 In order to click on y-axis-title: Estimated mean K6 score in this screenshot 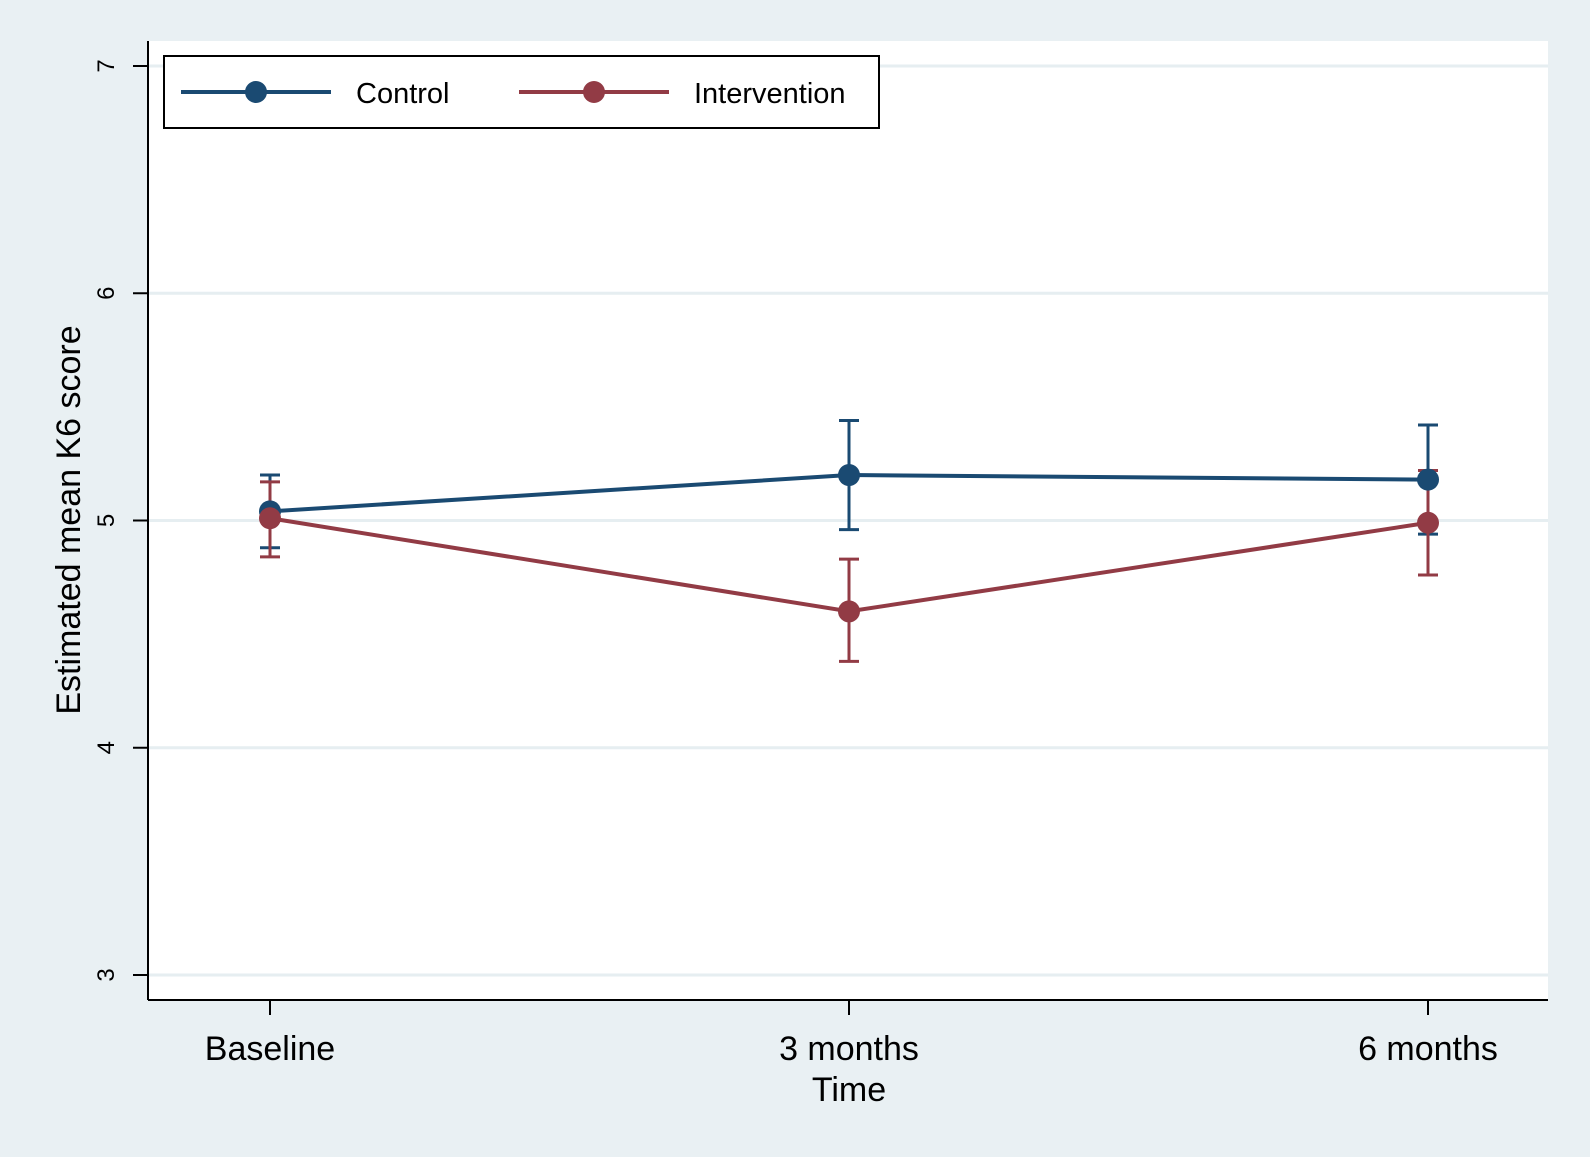, I will do `click(69, 519)`.